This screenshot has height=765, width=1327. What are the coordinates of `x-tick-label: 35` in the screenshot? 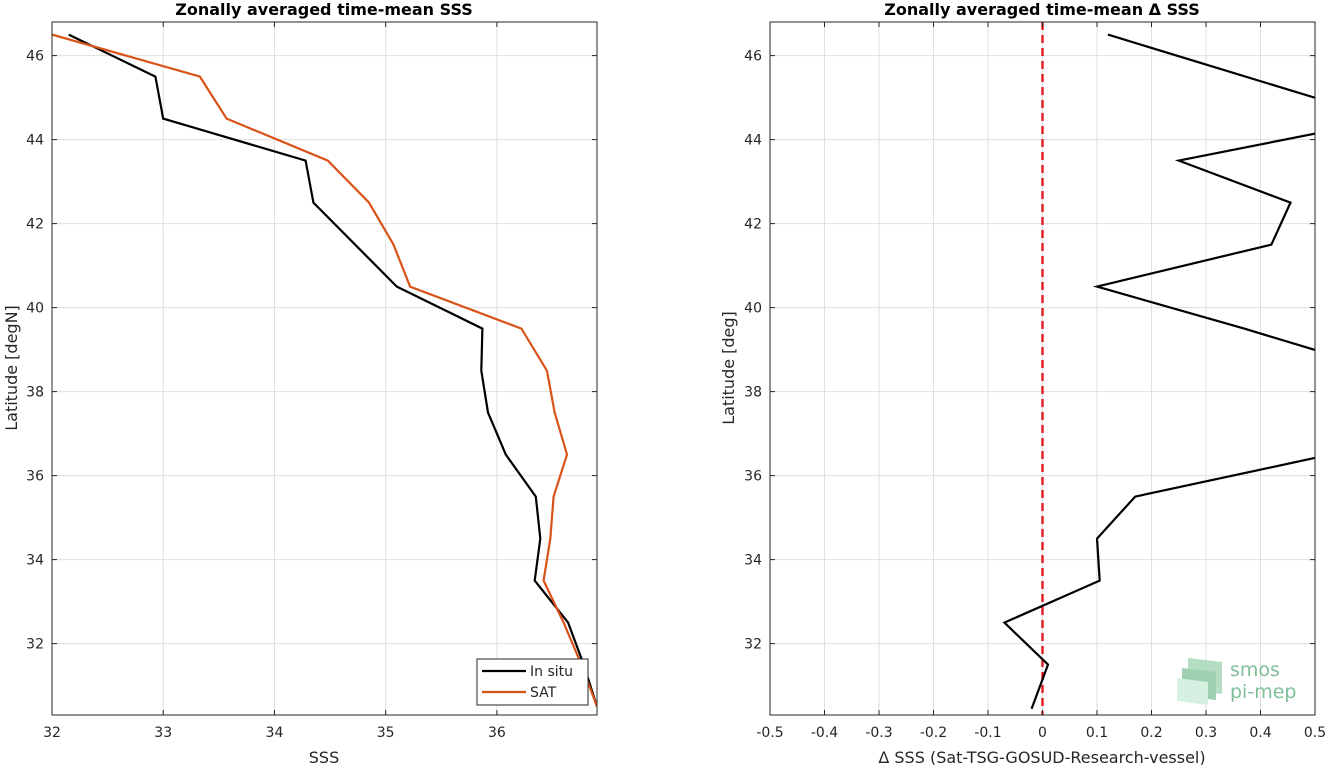 It's located at (386, 733).